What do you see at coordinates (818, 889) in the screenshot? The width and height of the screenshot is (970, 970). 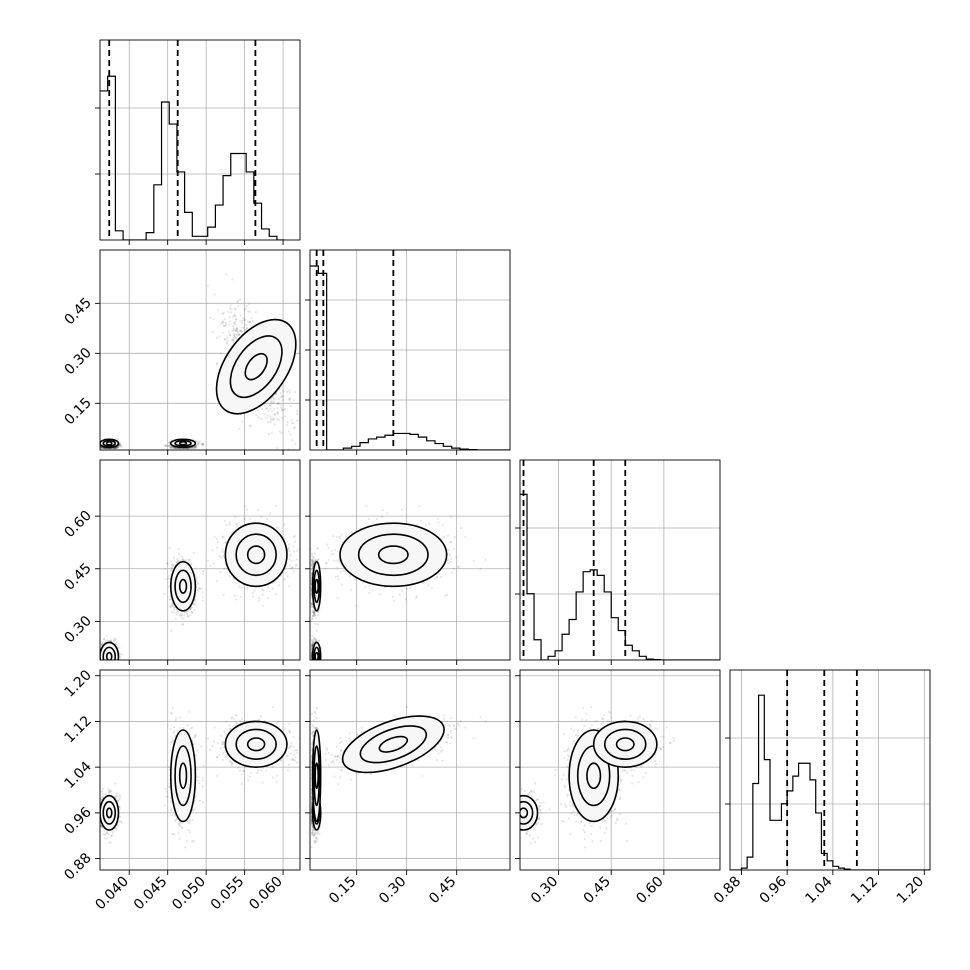 I see `xtick-label-p3-2: 1.04` at bounding box center [818, 889].